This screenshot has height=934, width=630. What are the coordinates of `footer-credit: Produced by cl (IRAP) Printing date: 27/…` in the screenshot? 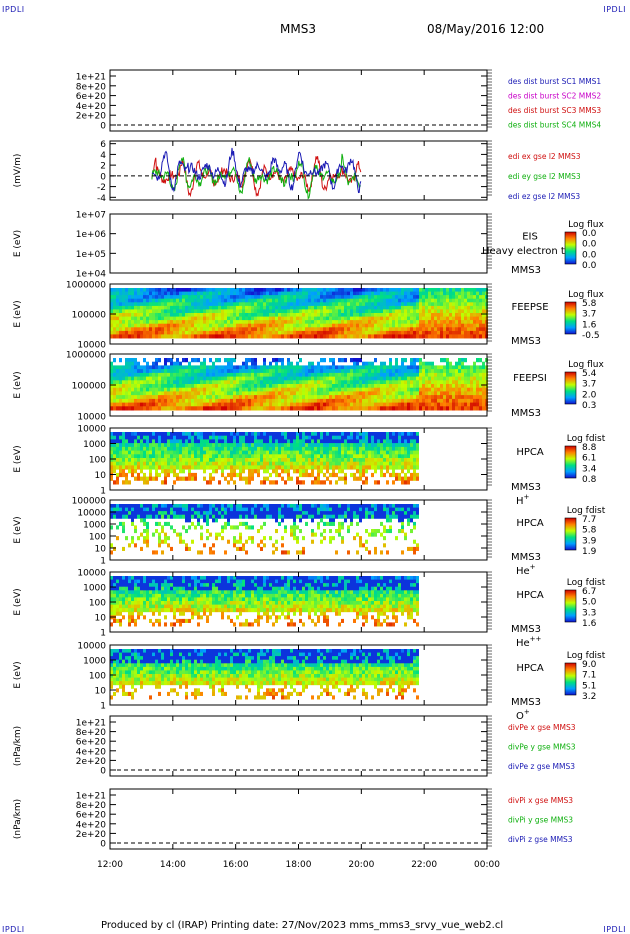 It's located at (302, 925).